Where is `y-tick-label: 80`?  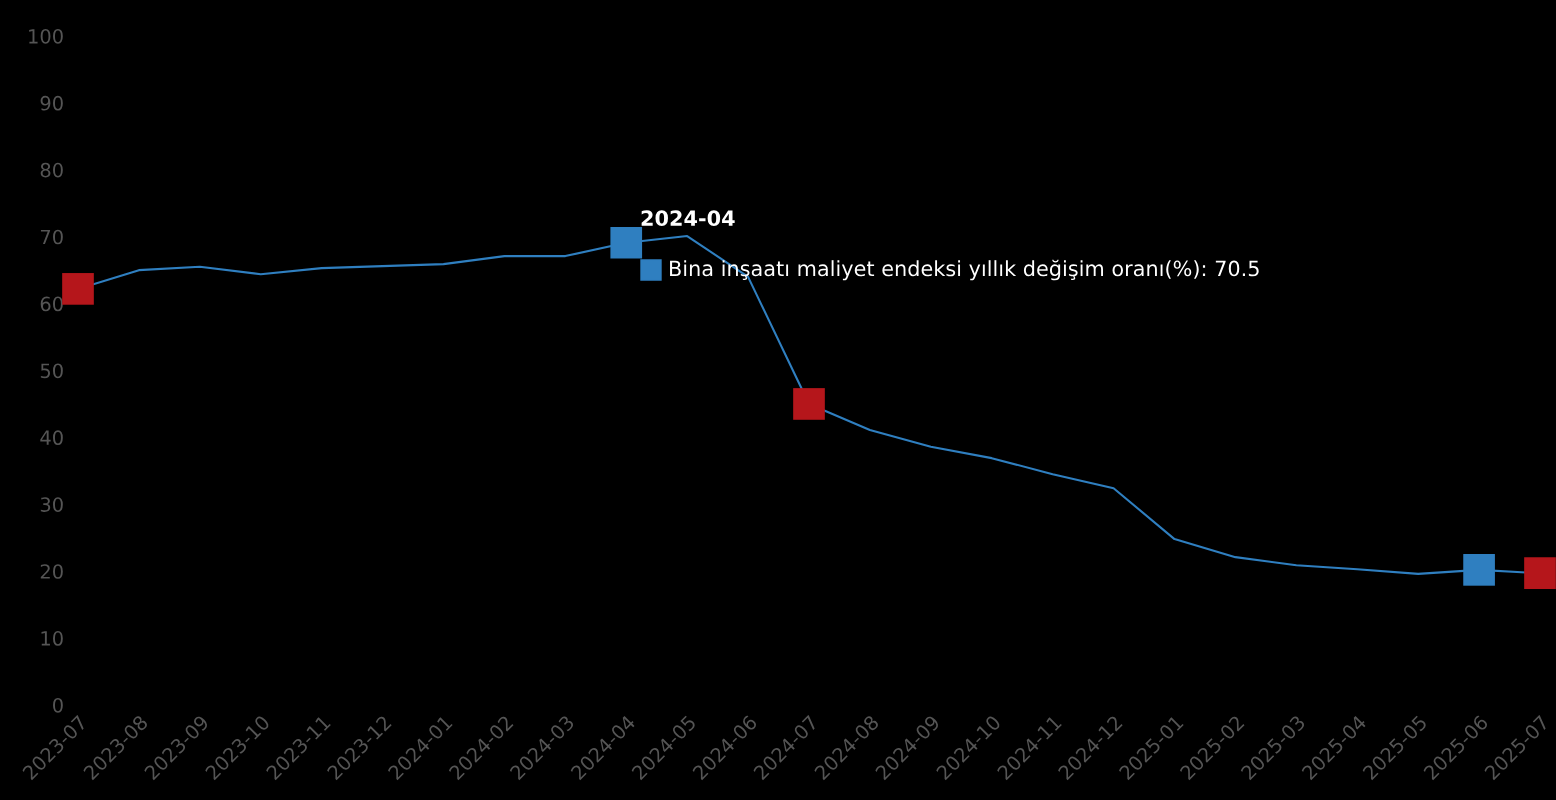
y-tick-label: 80 is located at coordinates (51, 170).